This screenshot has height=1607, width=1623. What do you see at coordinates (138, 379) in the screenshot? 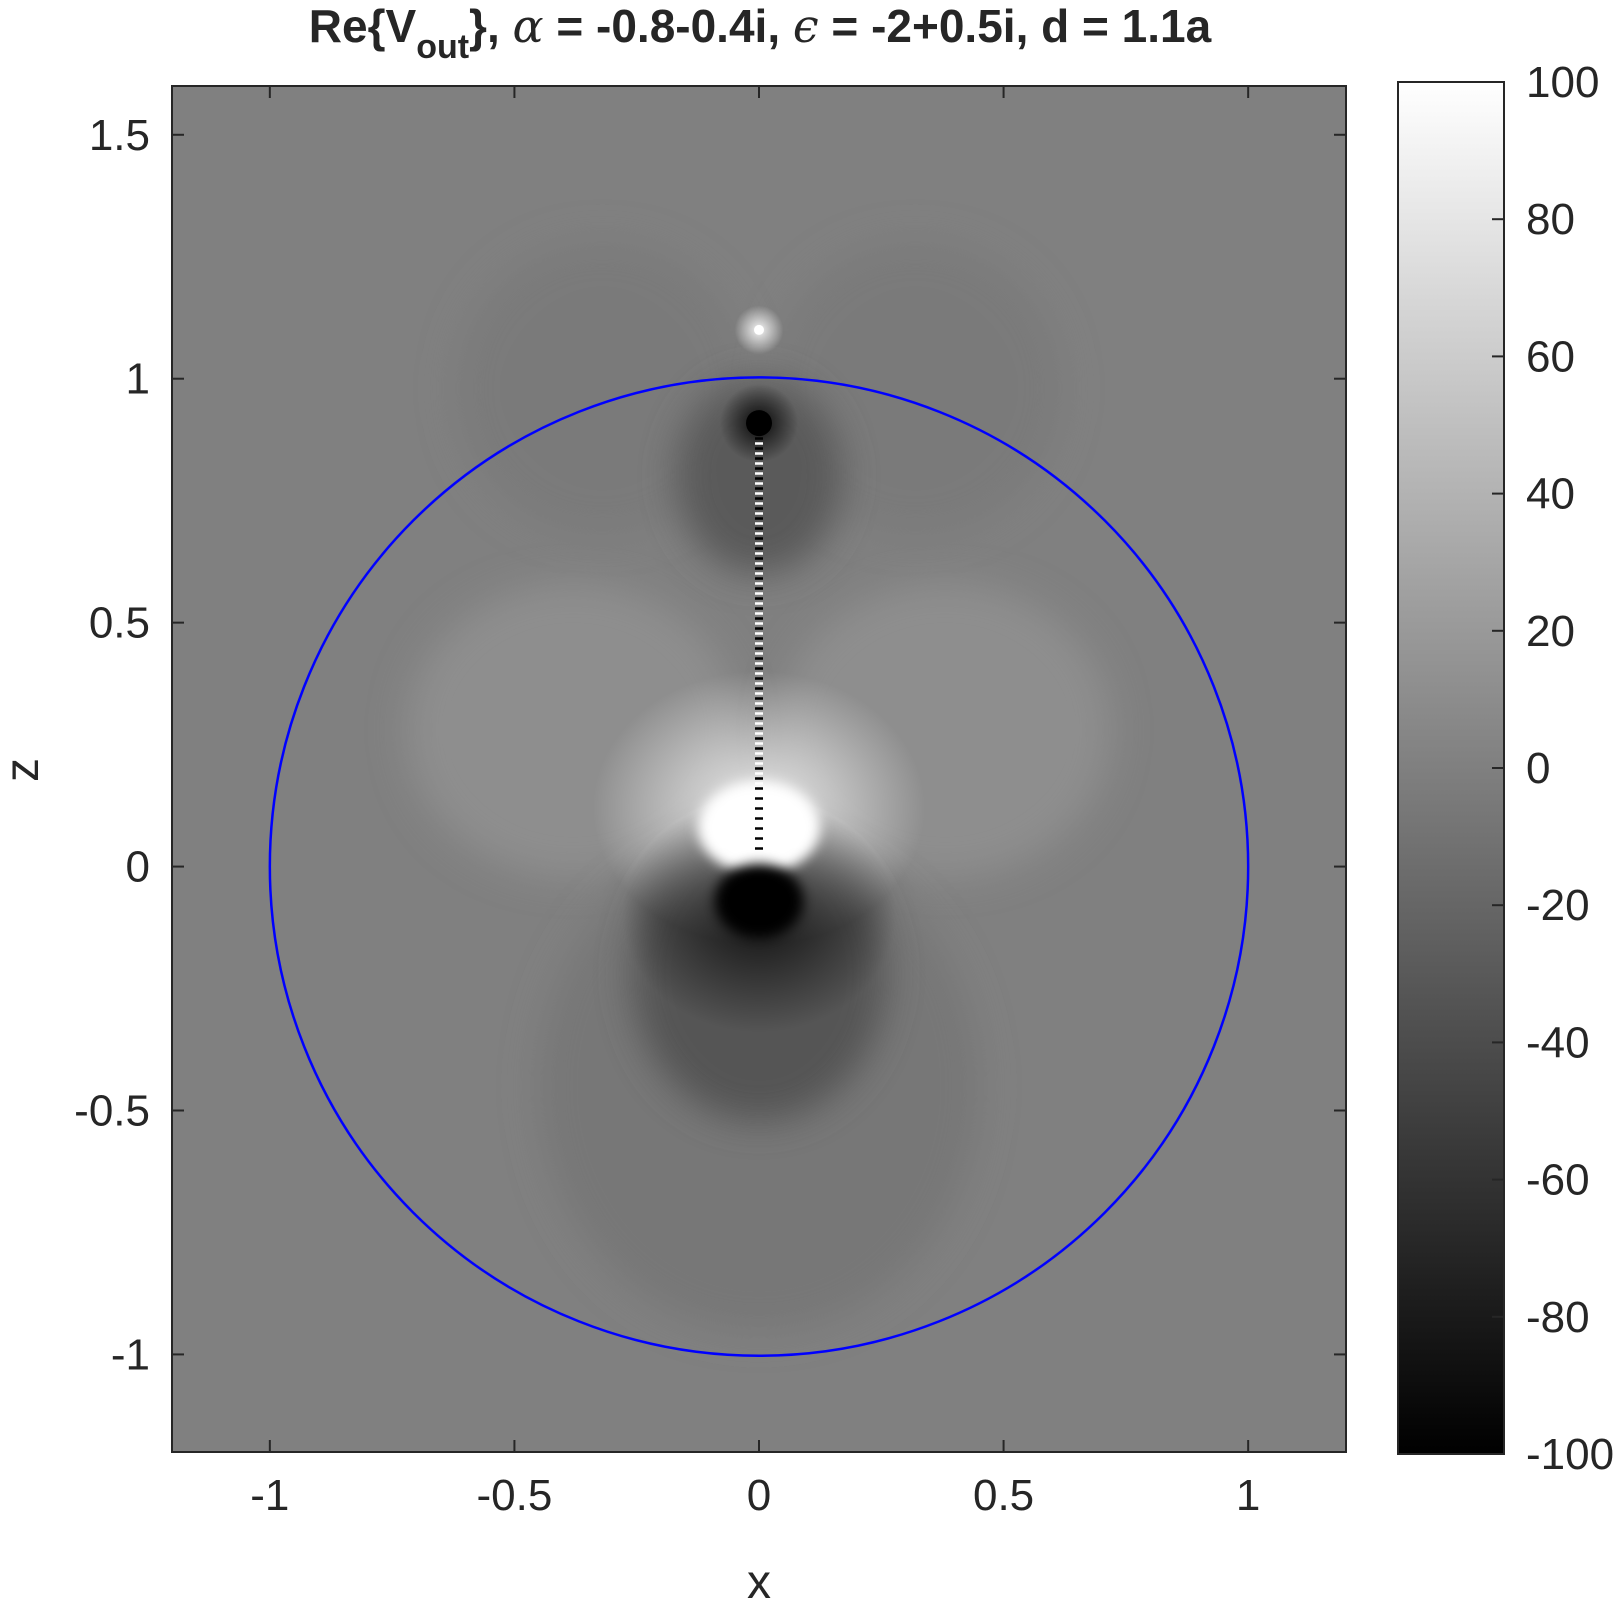
I see `y-tick-label: 1` at bounding box center [138, 379].